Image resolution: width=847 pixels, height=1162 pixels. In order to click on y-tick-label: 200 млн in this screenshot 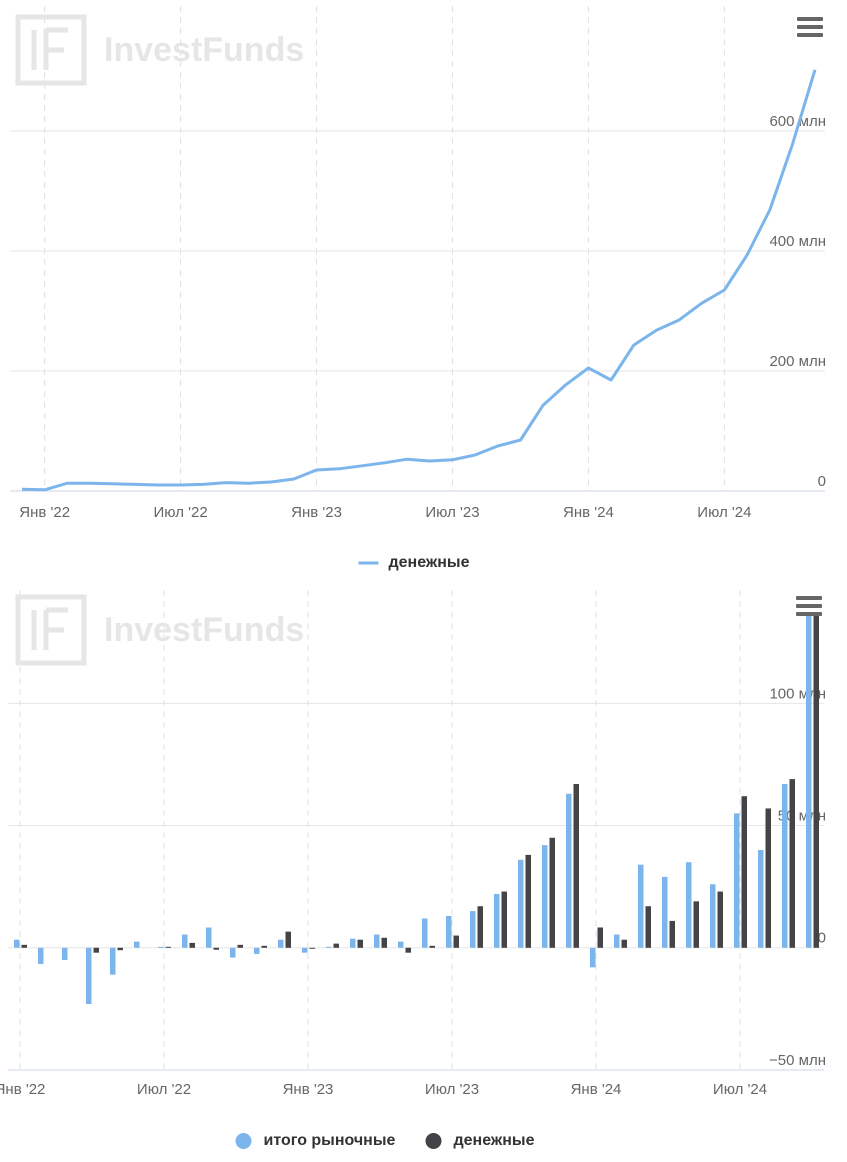, I will do `click(797, 361)`.